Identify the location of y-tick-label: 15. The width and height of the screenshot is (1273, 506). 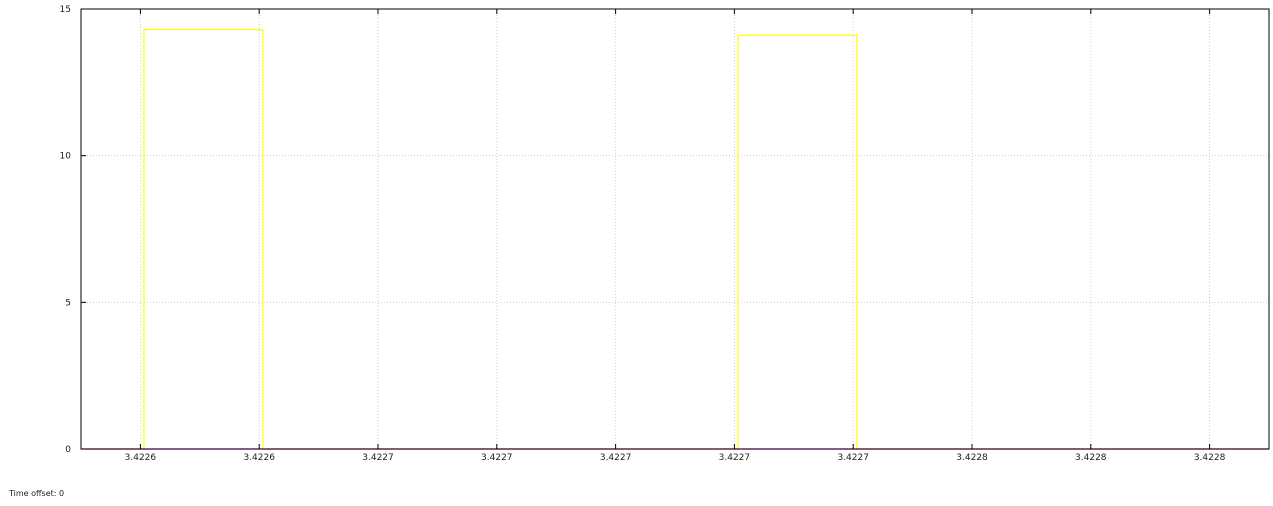
(65, 10).